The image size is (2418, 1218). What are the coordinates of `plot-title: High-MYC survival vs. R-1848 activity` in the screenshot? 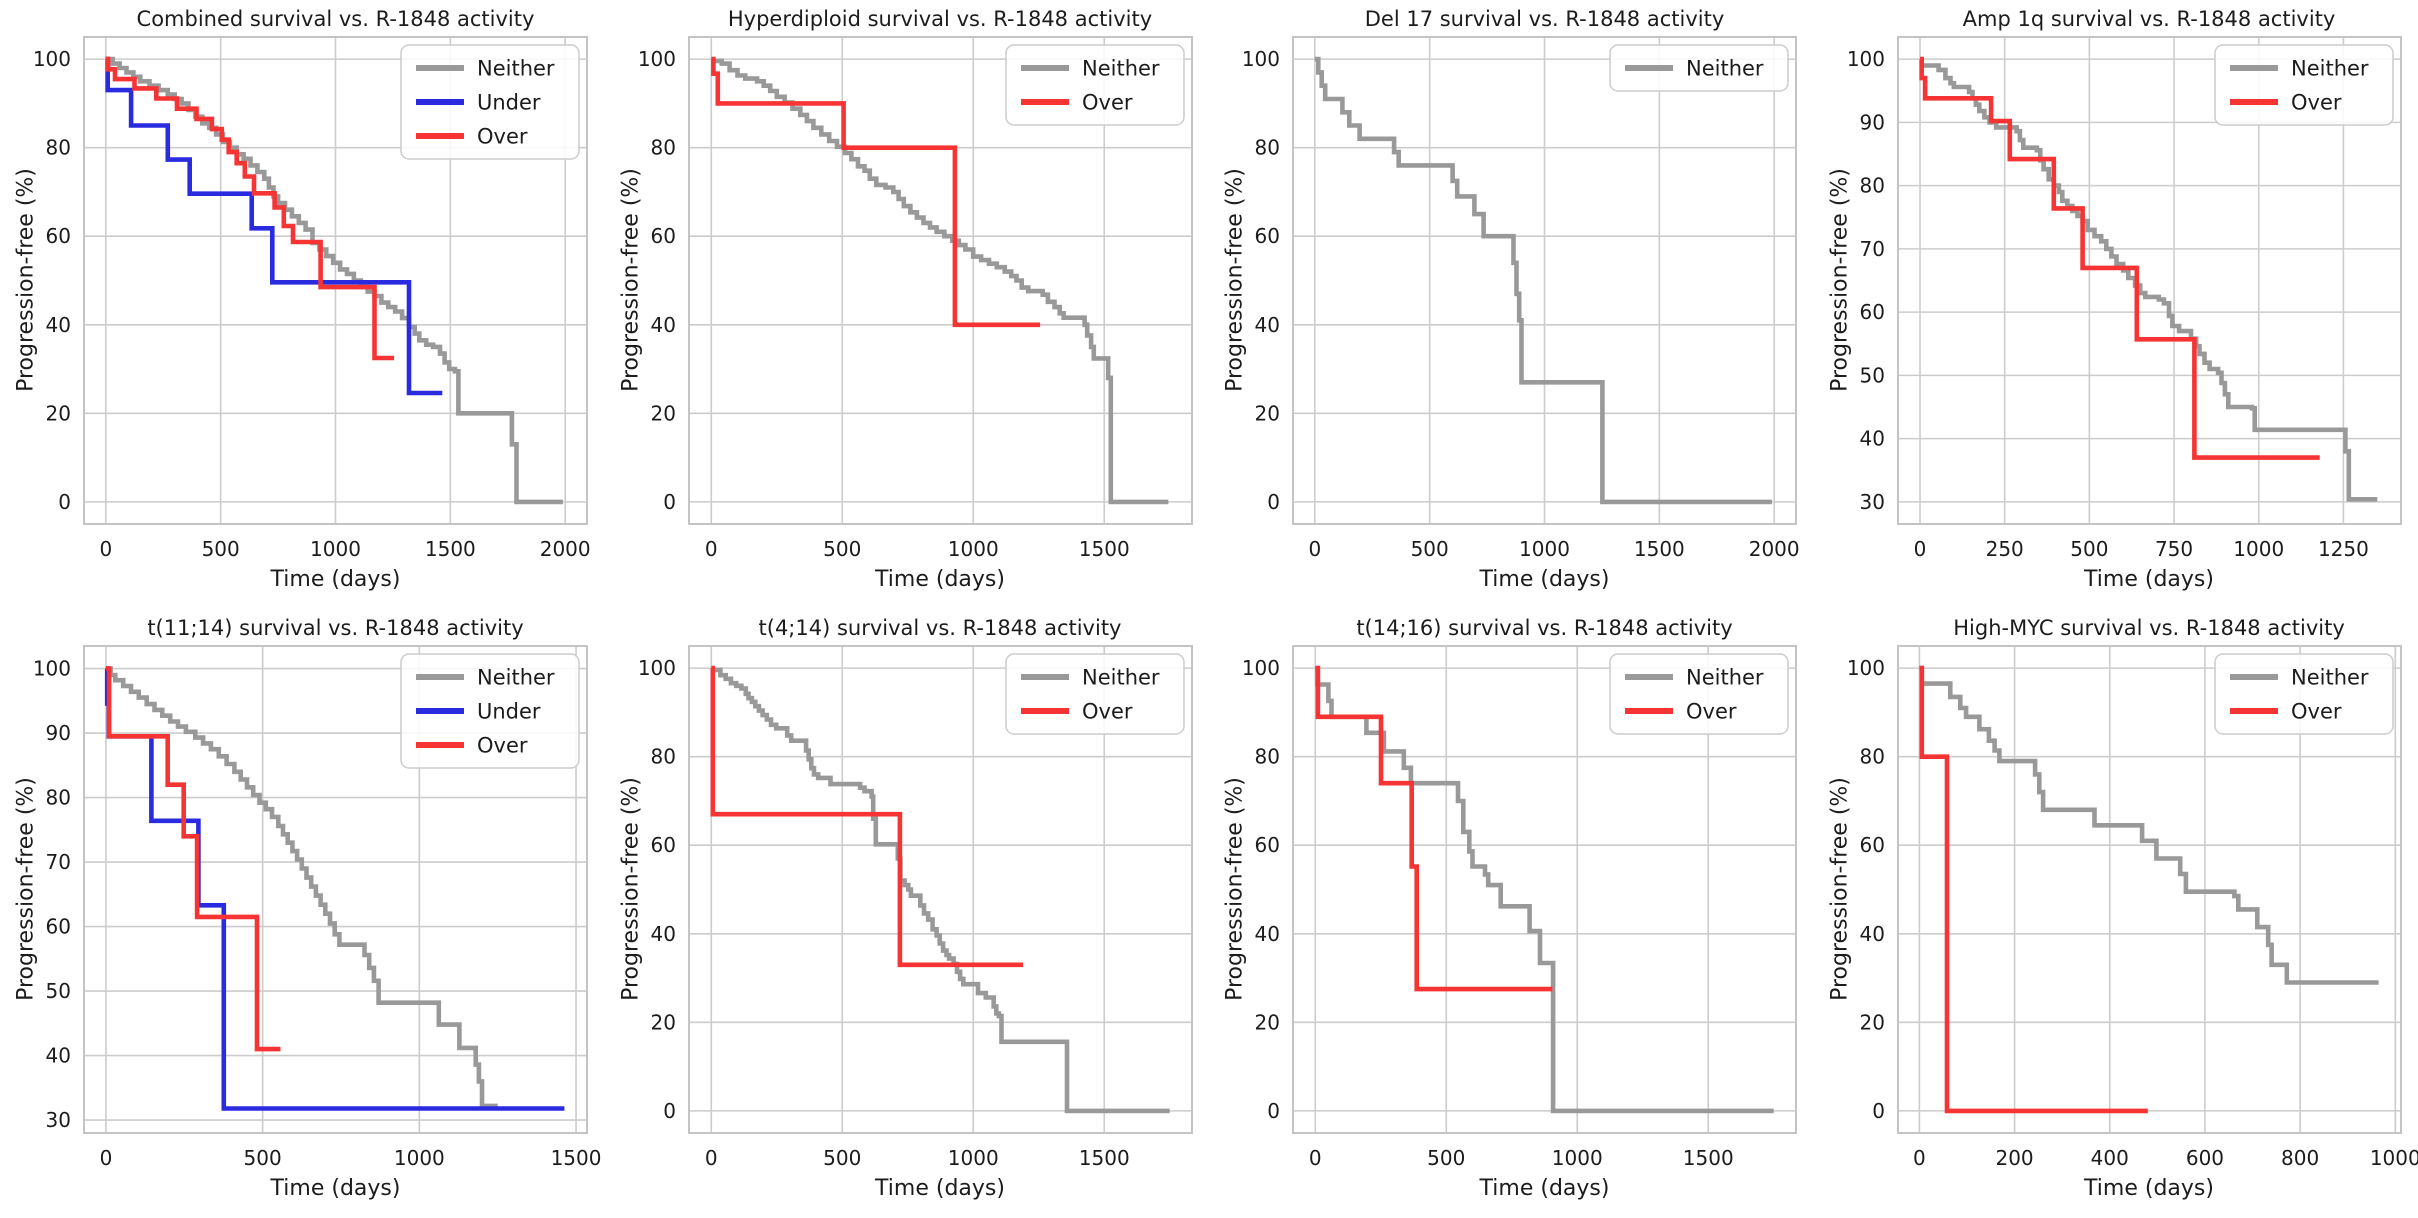 It's located at (2149, 628).